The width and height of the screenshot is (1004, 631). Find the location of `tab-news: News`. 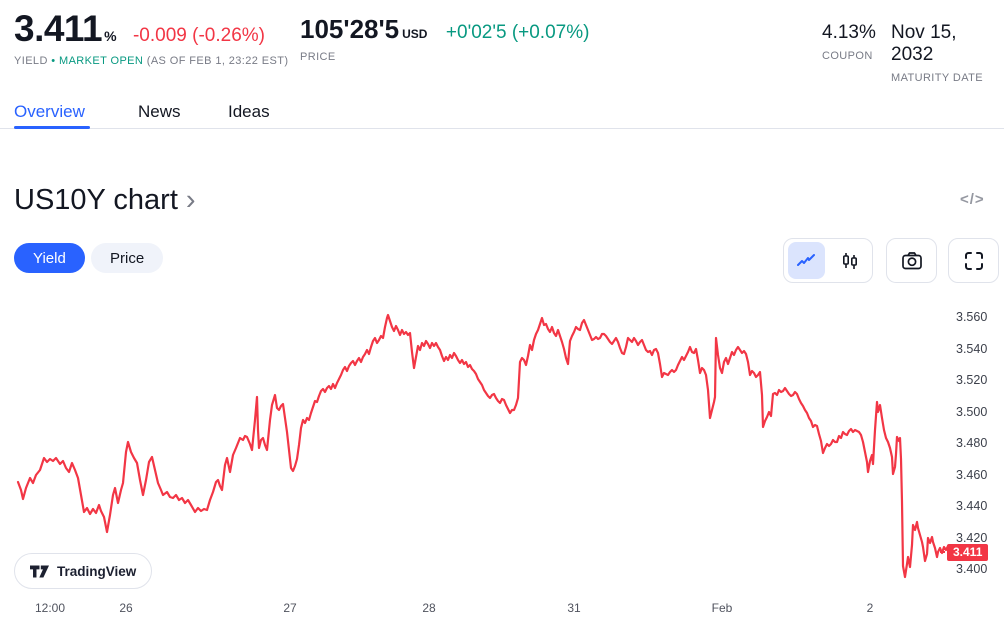

tab-news: News is located at coordinates (159, 111).